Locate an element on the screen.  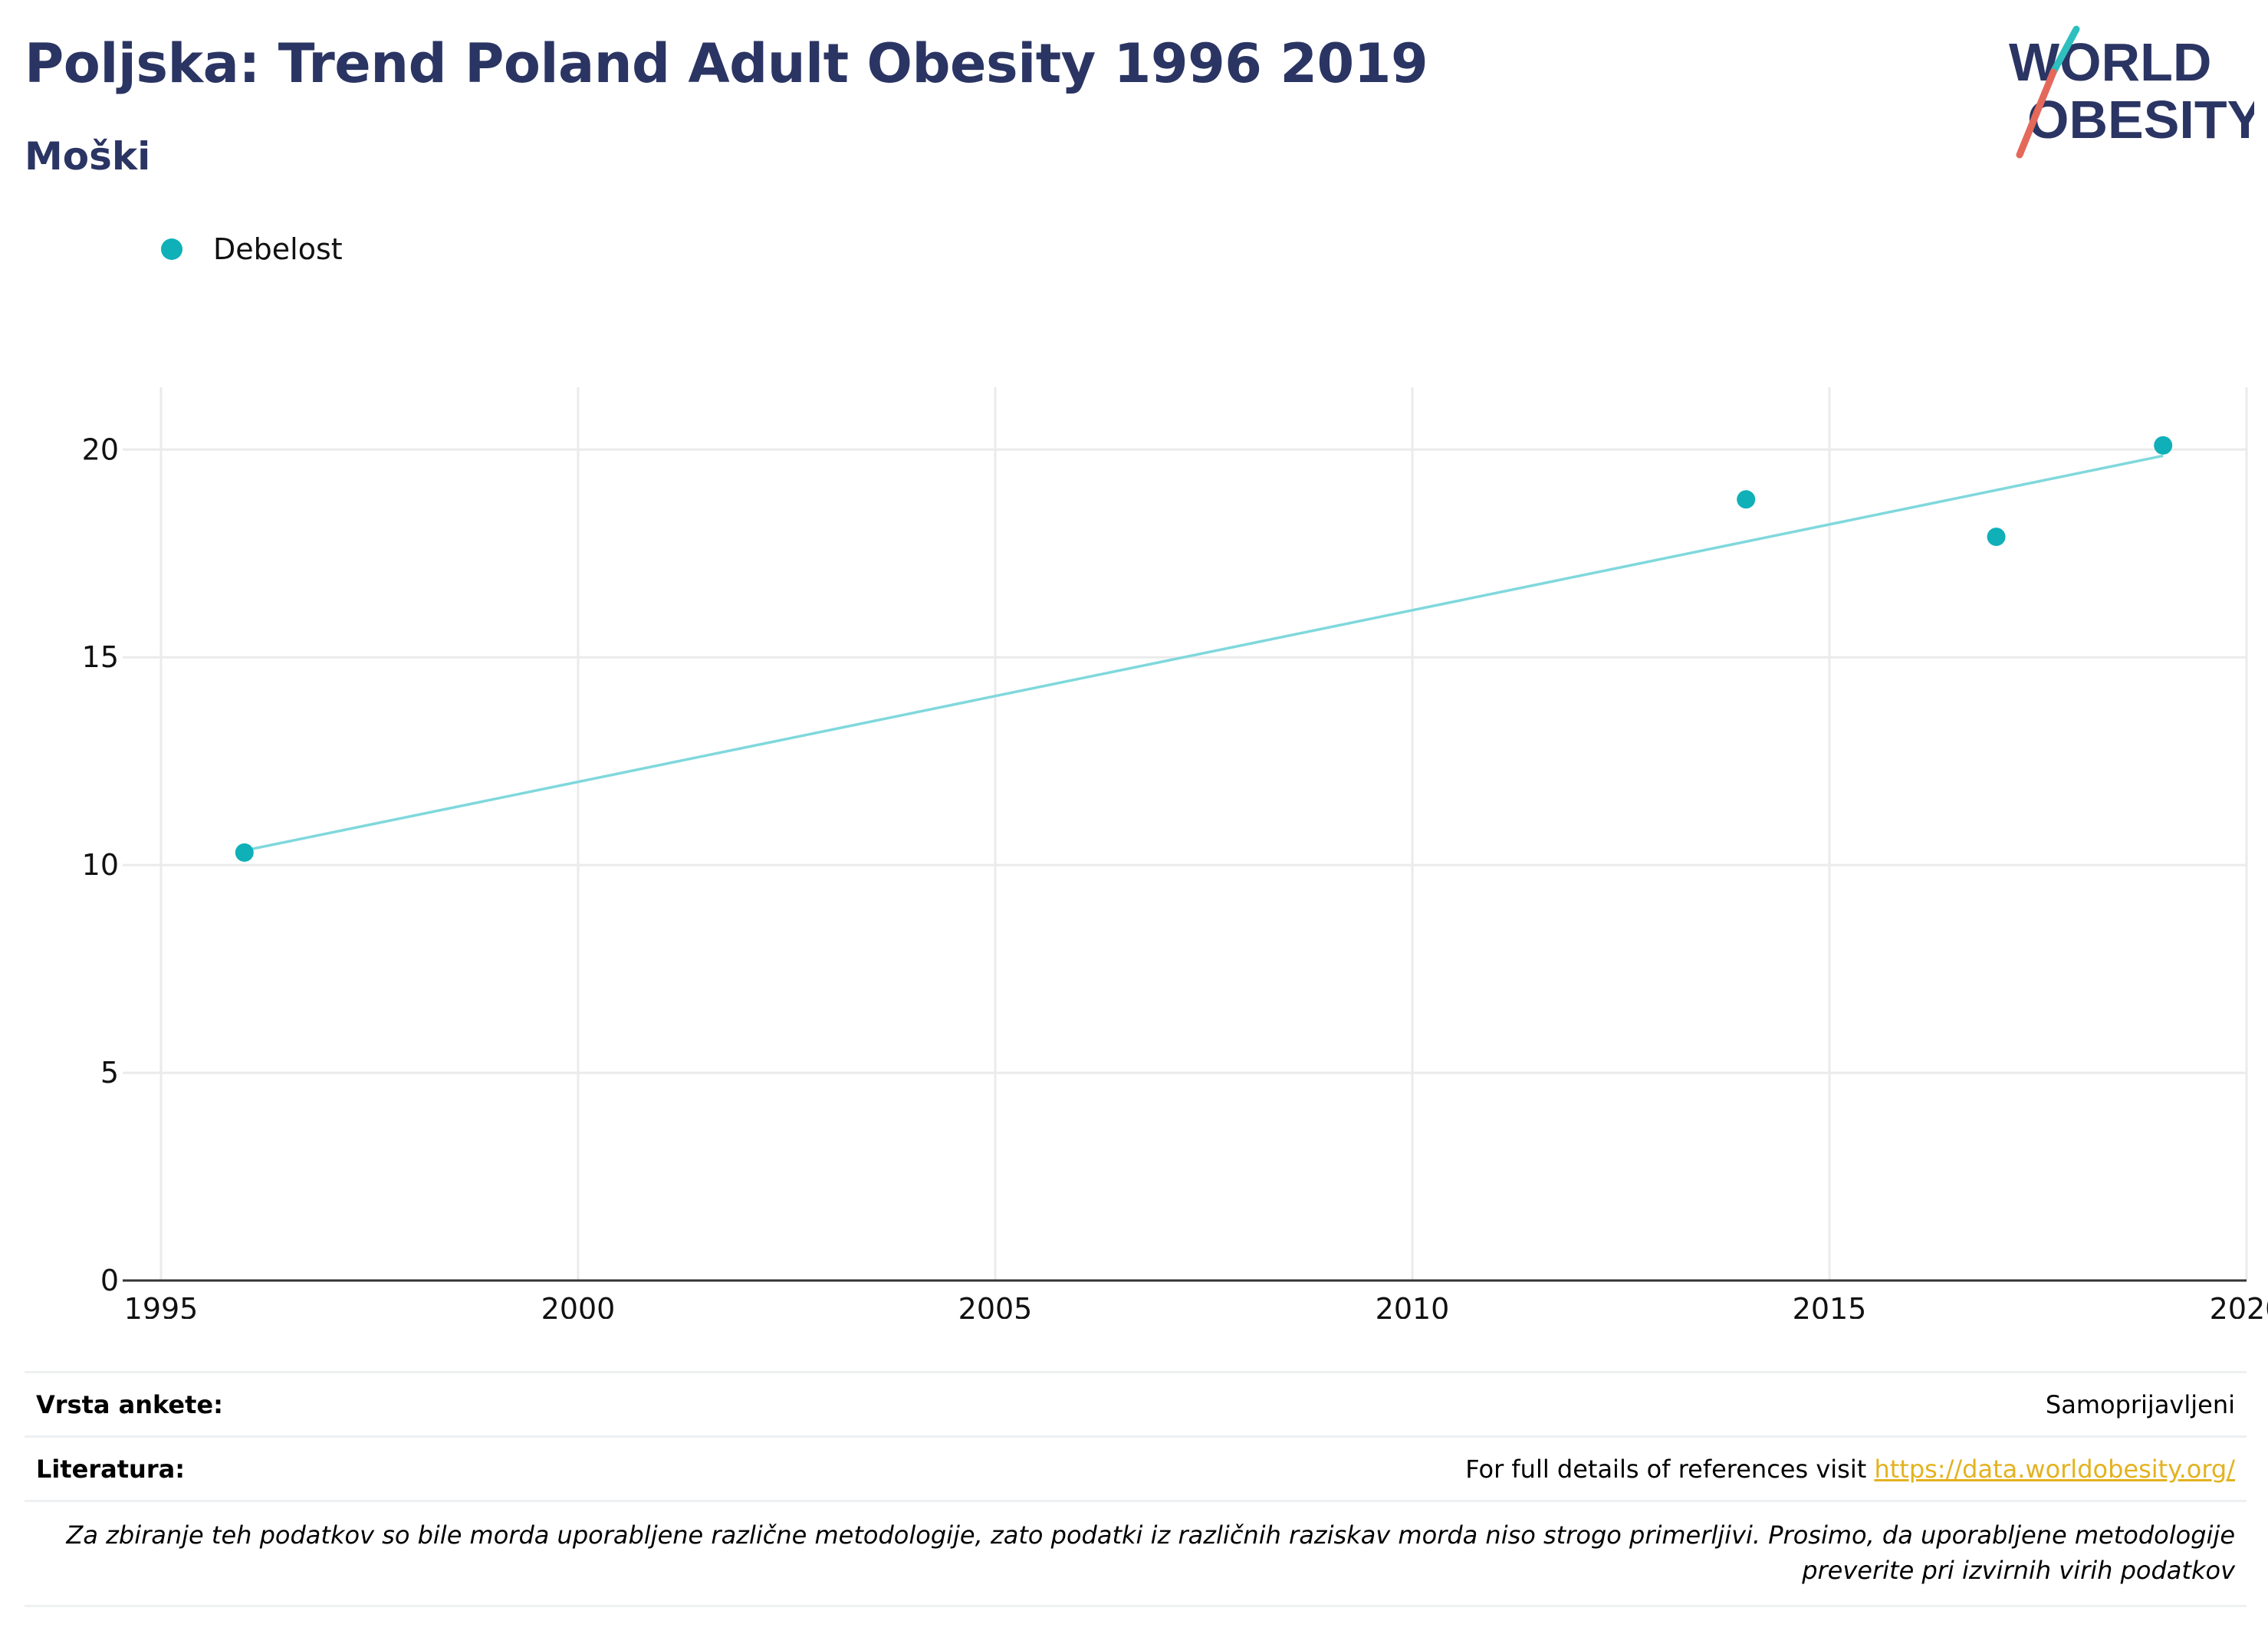
svg-text: WORLD is located at coordinates (2110, 62).